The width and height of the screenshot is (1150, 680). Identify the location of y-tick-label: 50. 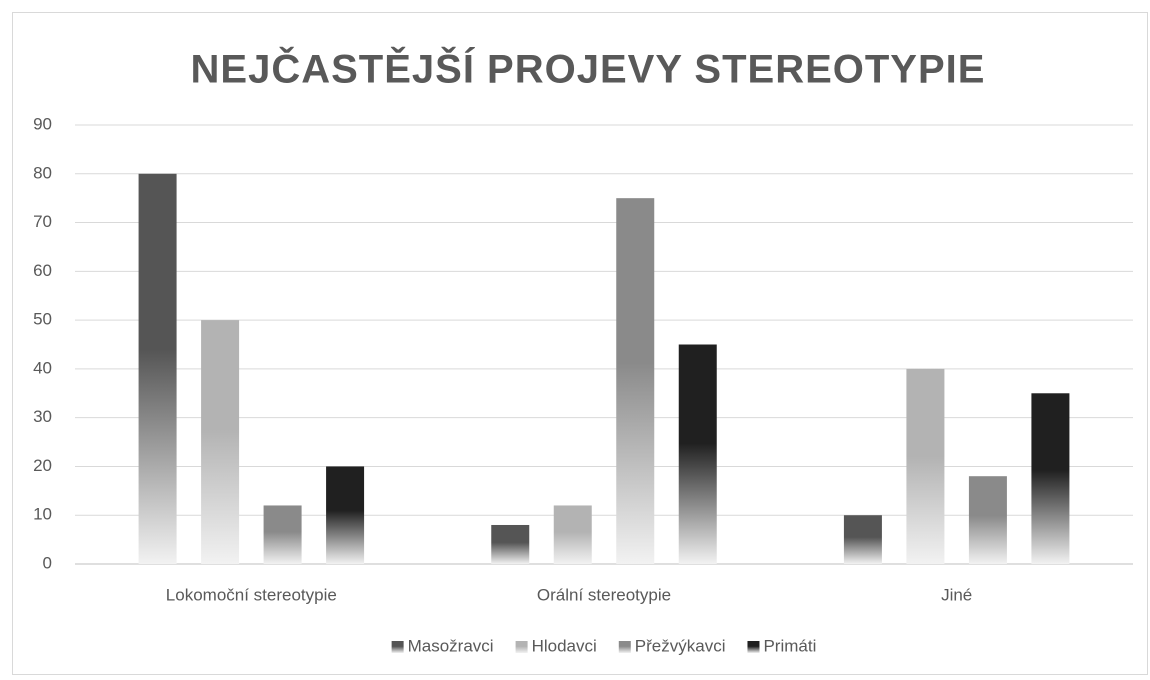
(42, 319).